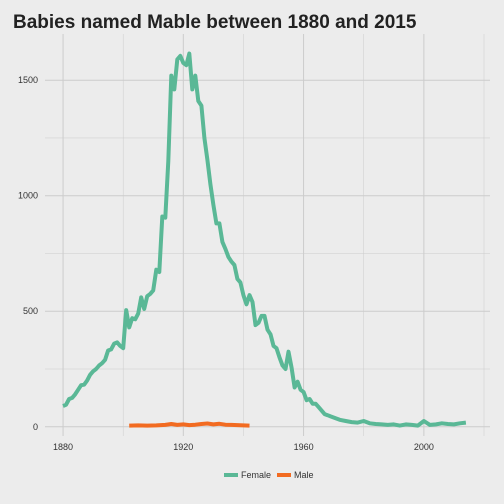  Describe the element at coordinates (28, 80) in the screenshot. I see `y-tick-label: 1500` at that location.